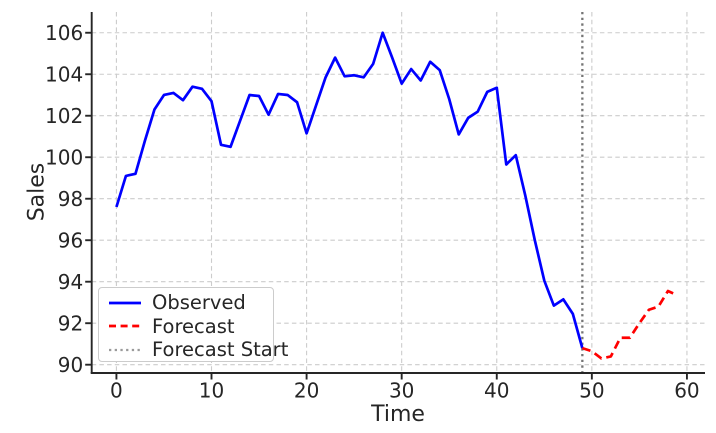 This screenshot has width=716, height=433. What do you see at coordinates (591, 391) in the screenshot?
I see `x-tick-label: 50` at bounding box center [591, 391].